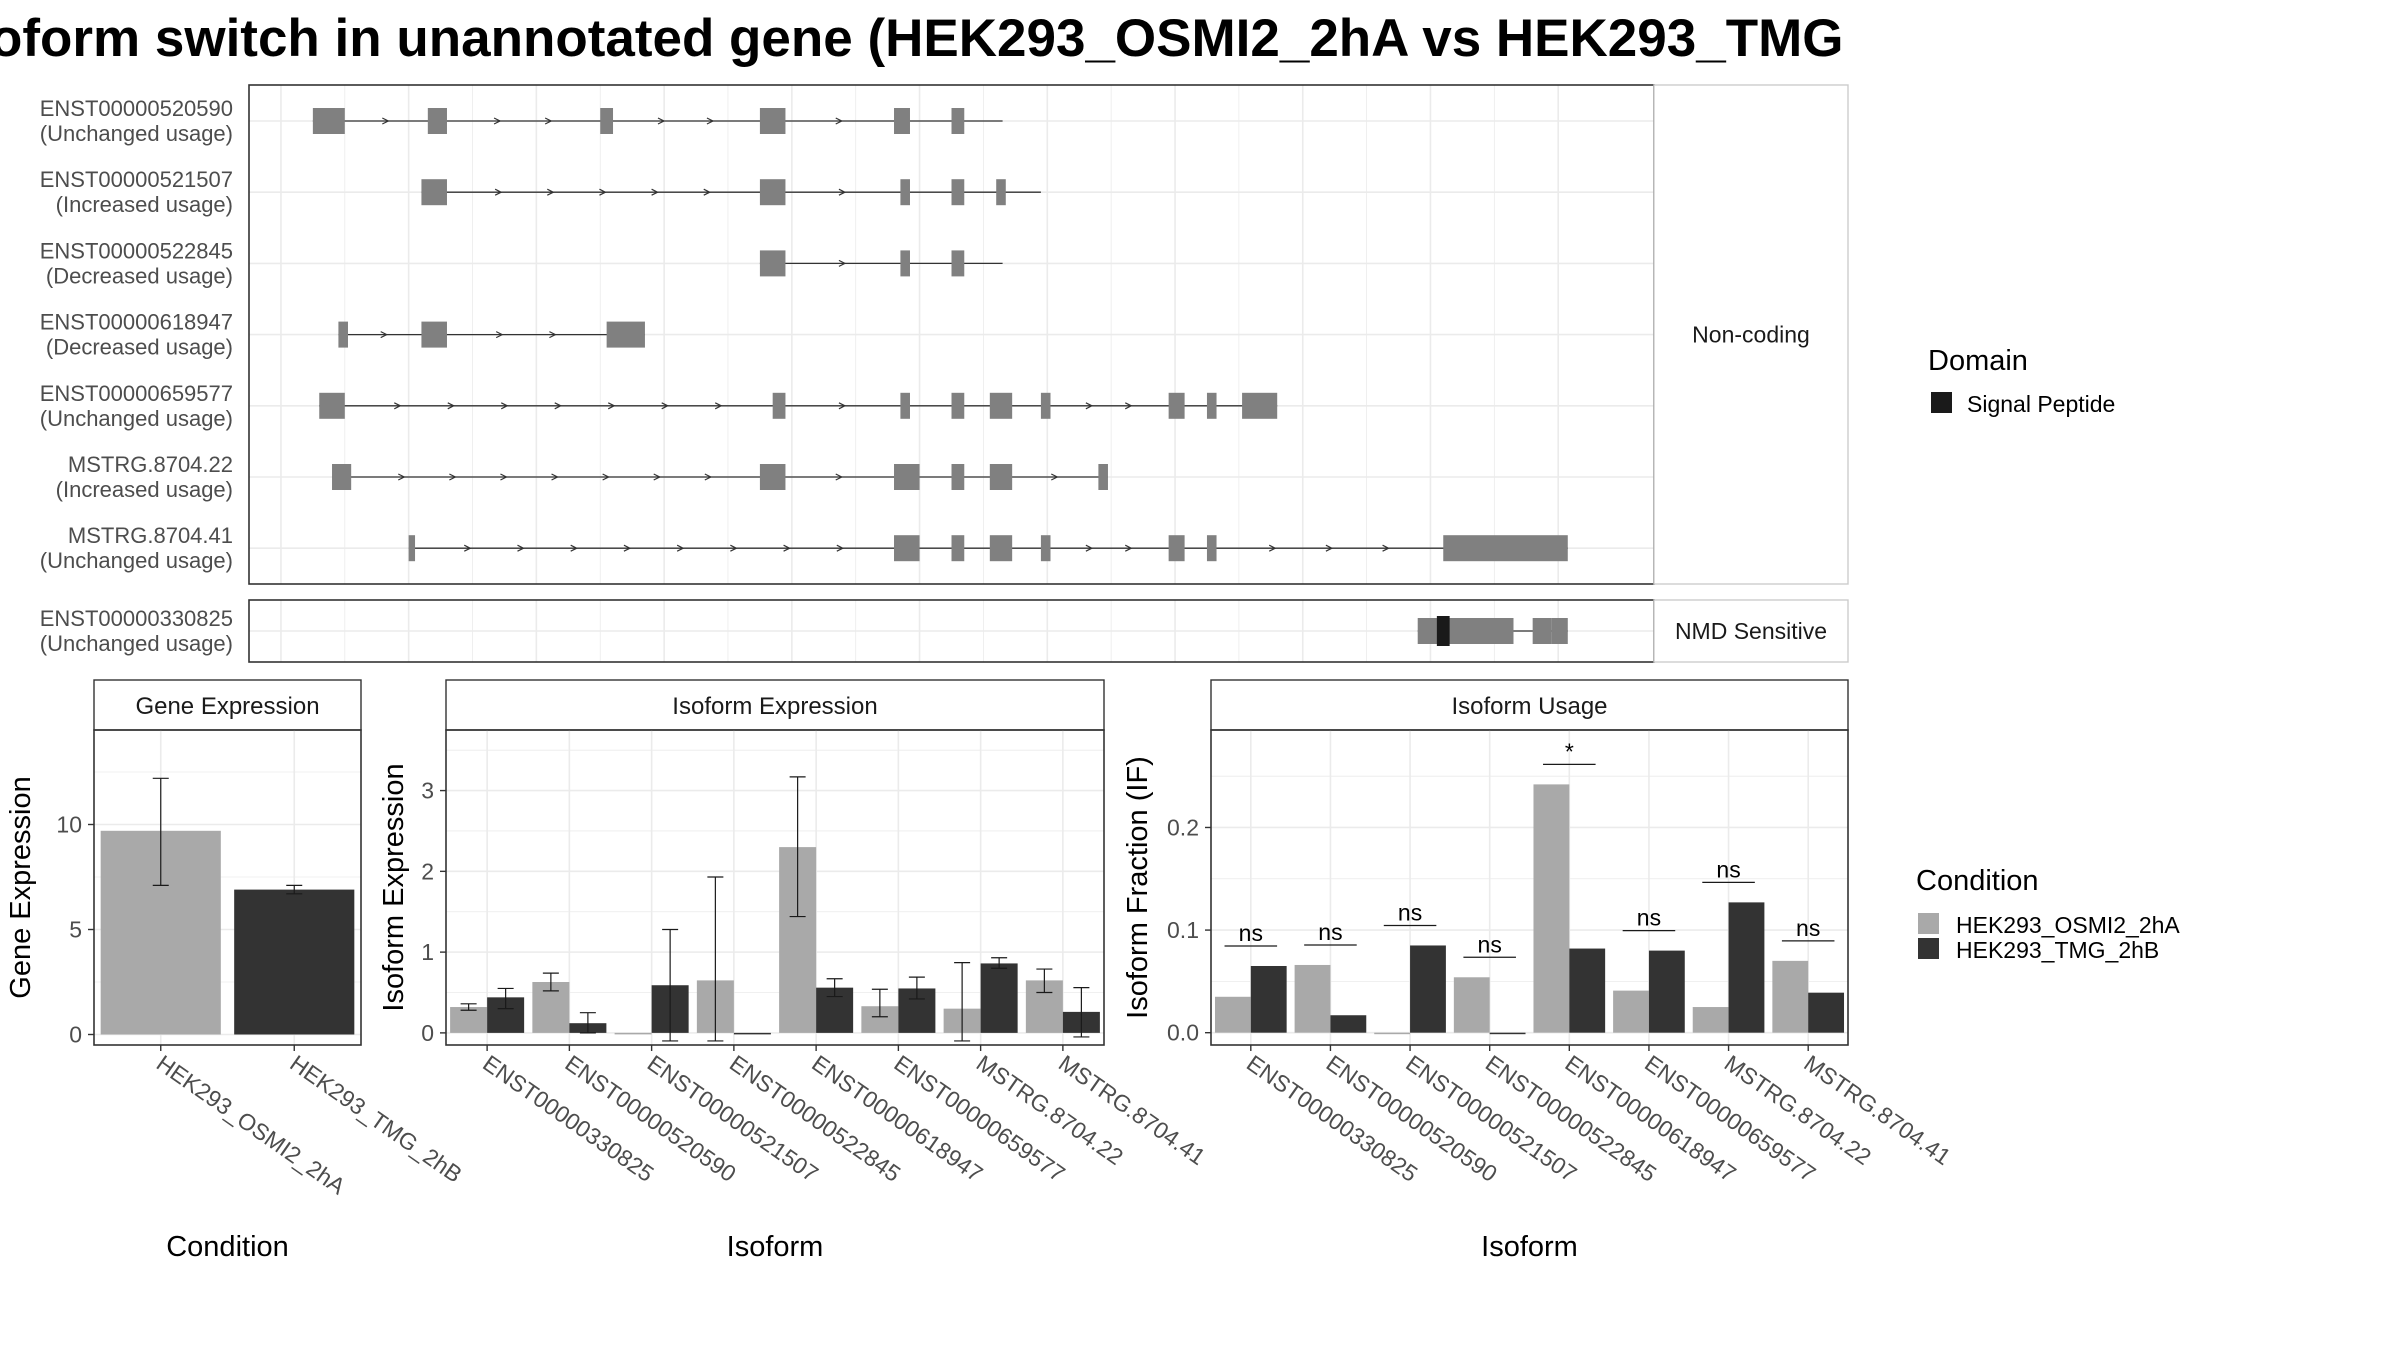 This screenshot has height=1350, width=2400. I want to click on y-tick-label: 5, so click(75, 930).